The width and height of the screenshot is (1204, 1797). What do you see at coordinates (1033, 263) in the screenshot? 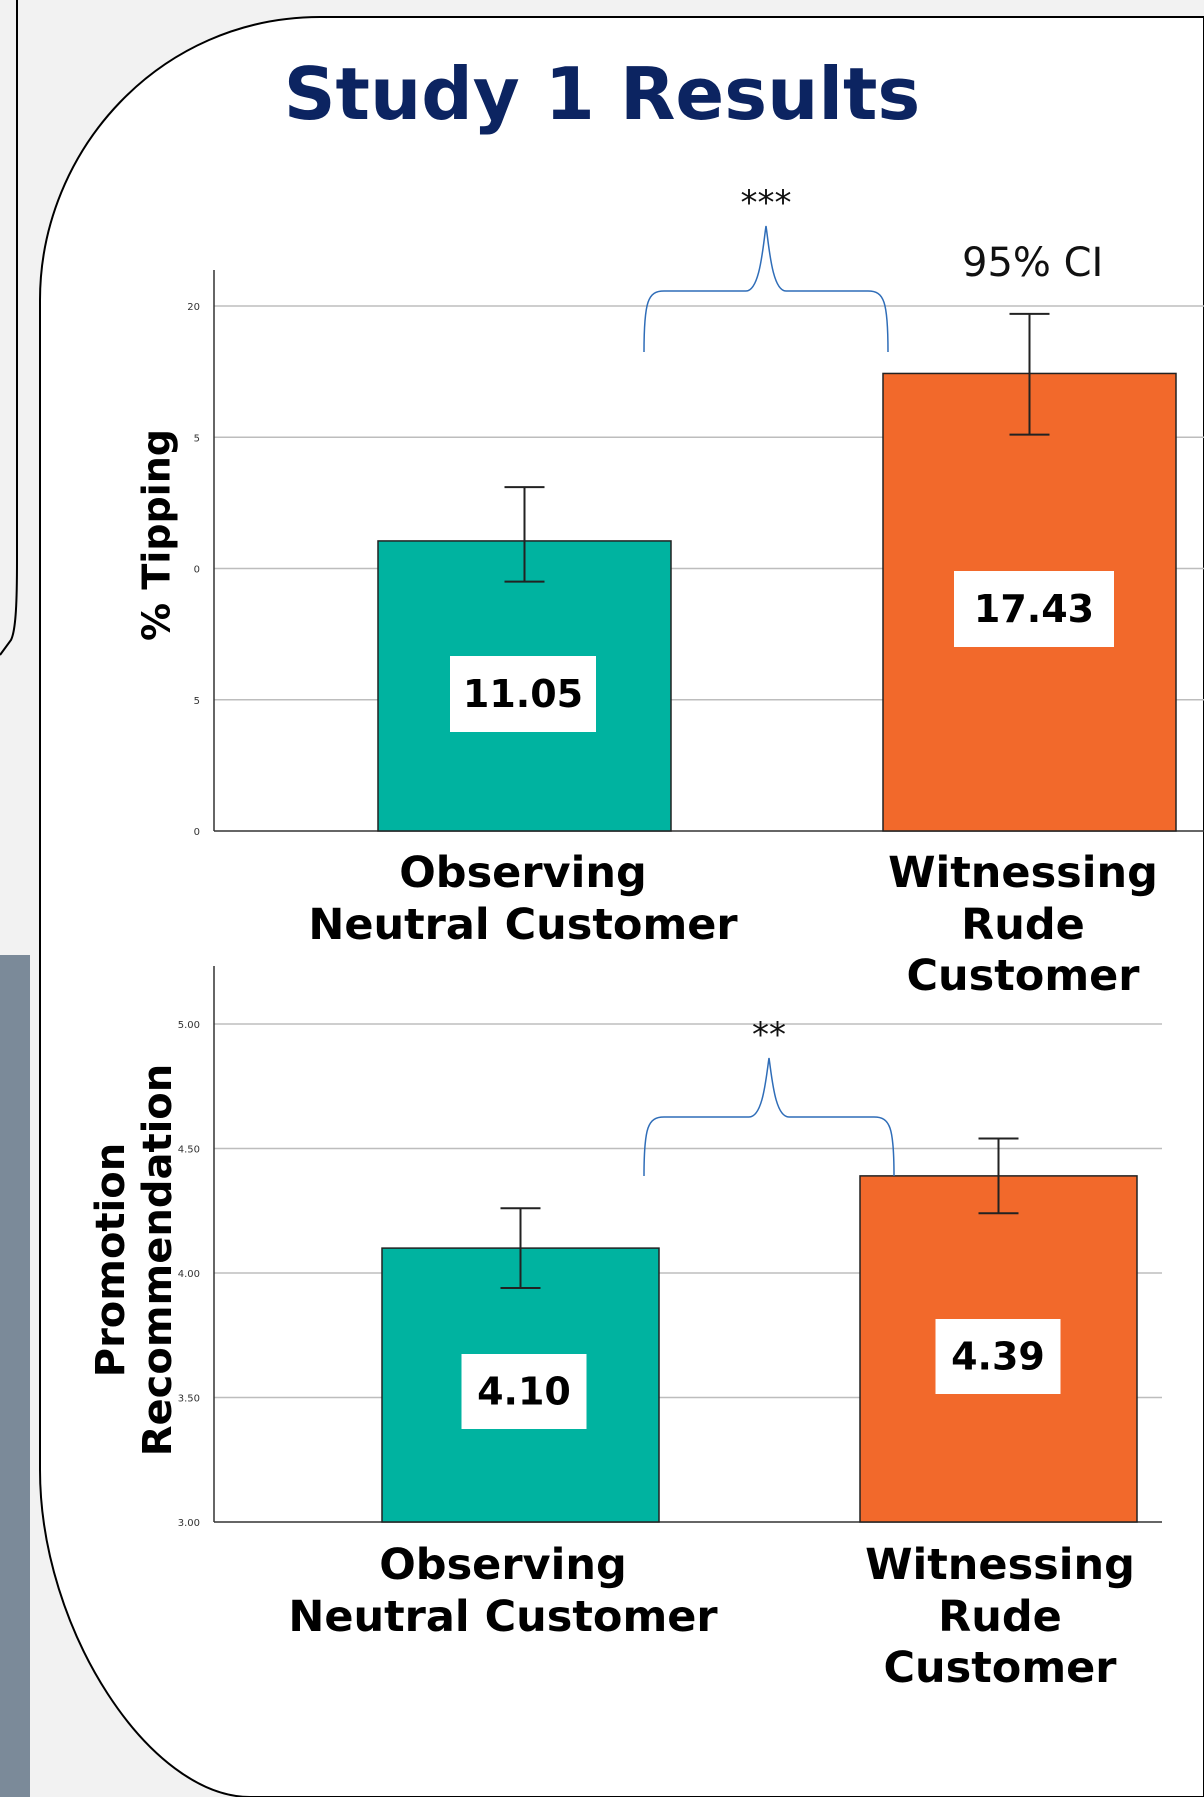
I see `ci-legend-label: 95% CI` at bounding box center [1033, 263].